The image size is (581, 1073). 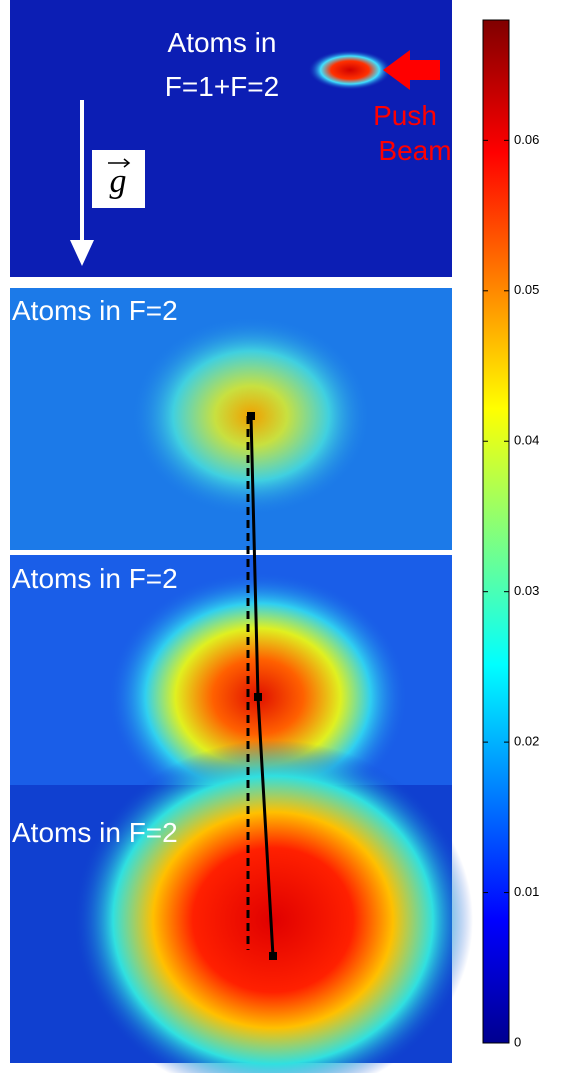 I want to click on colorbar-tick-label: 0, so click(x=517, y=1041).